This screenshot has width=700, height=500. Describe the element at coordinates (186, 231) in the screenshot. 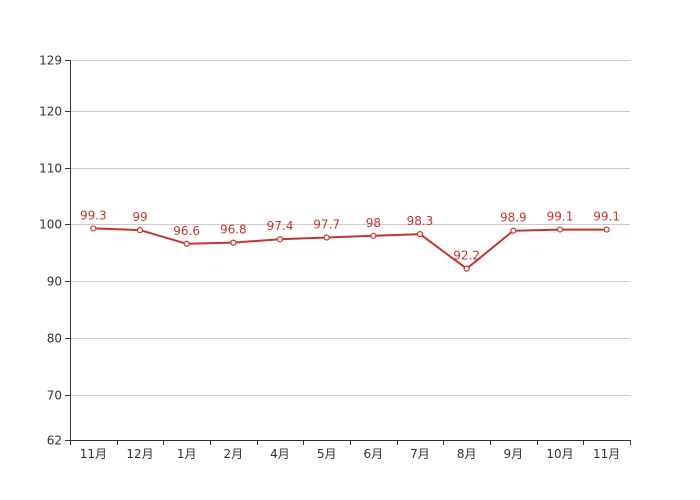

I see `data-label: 96.6` at that location.